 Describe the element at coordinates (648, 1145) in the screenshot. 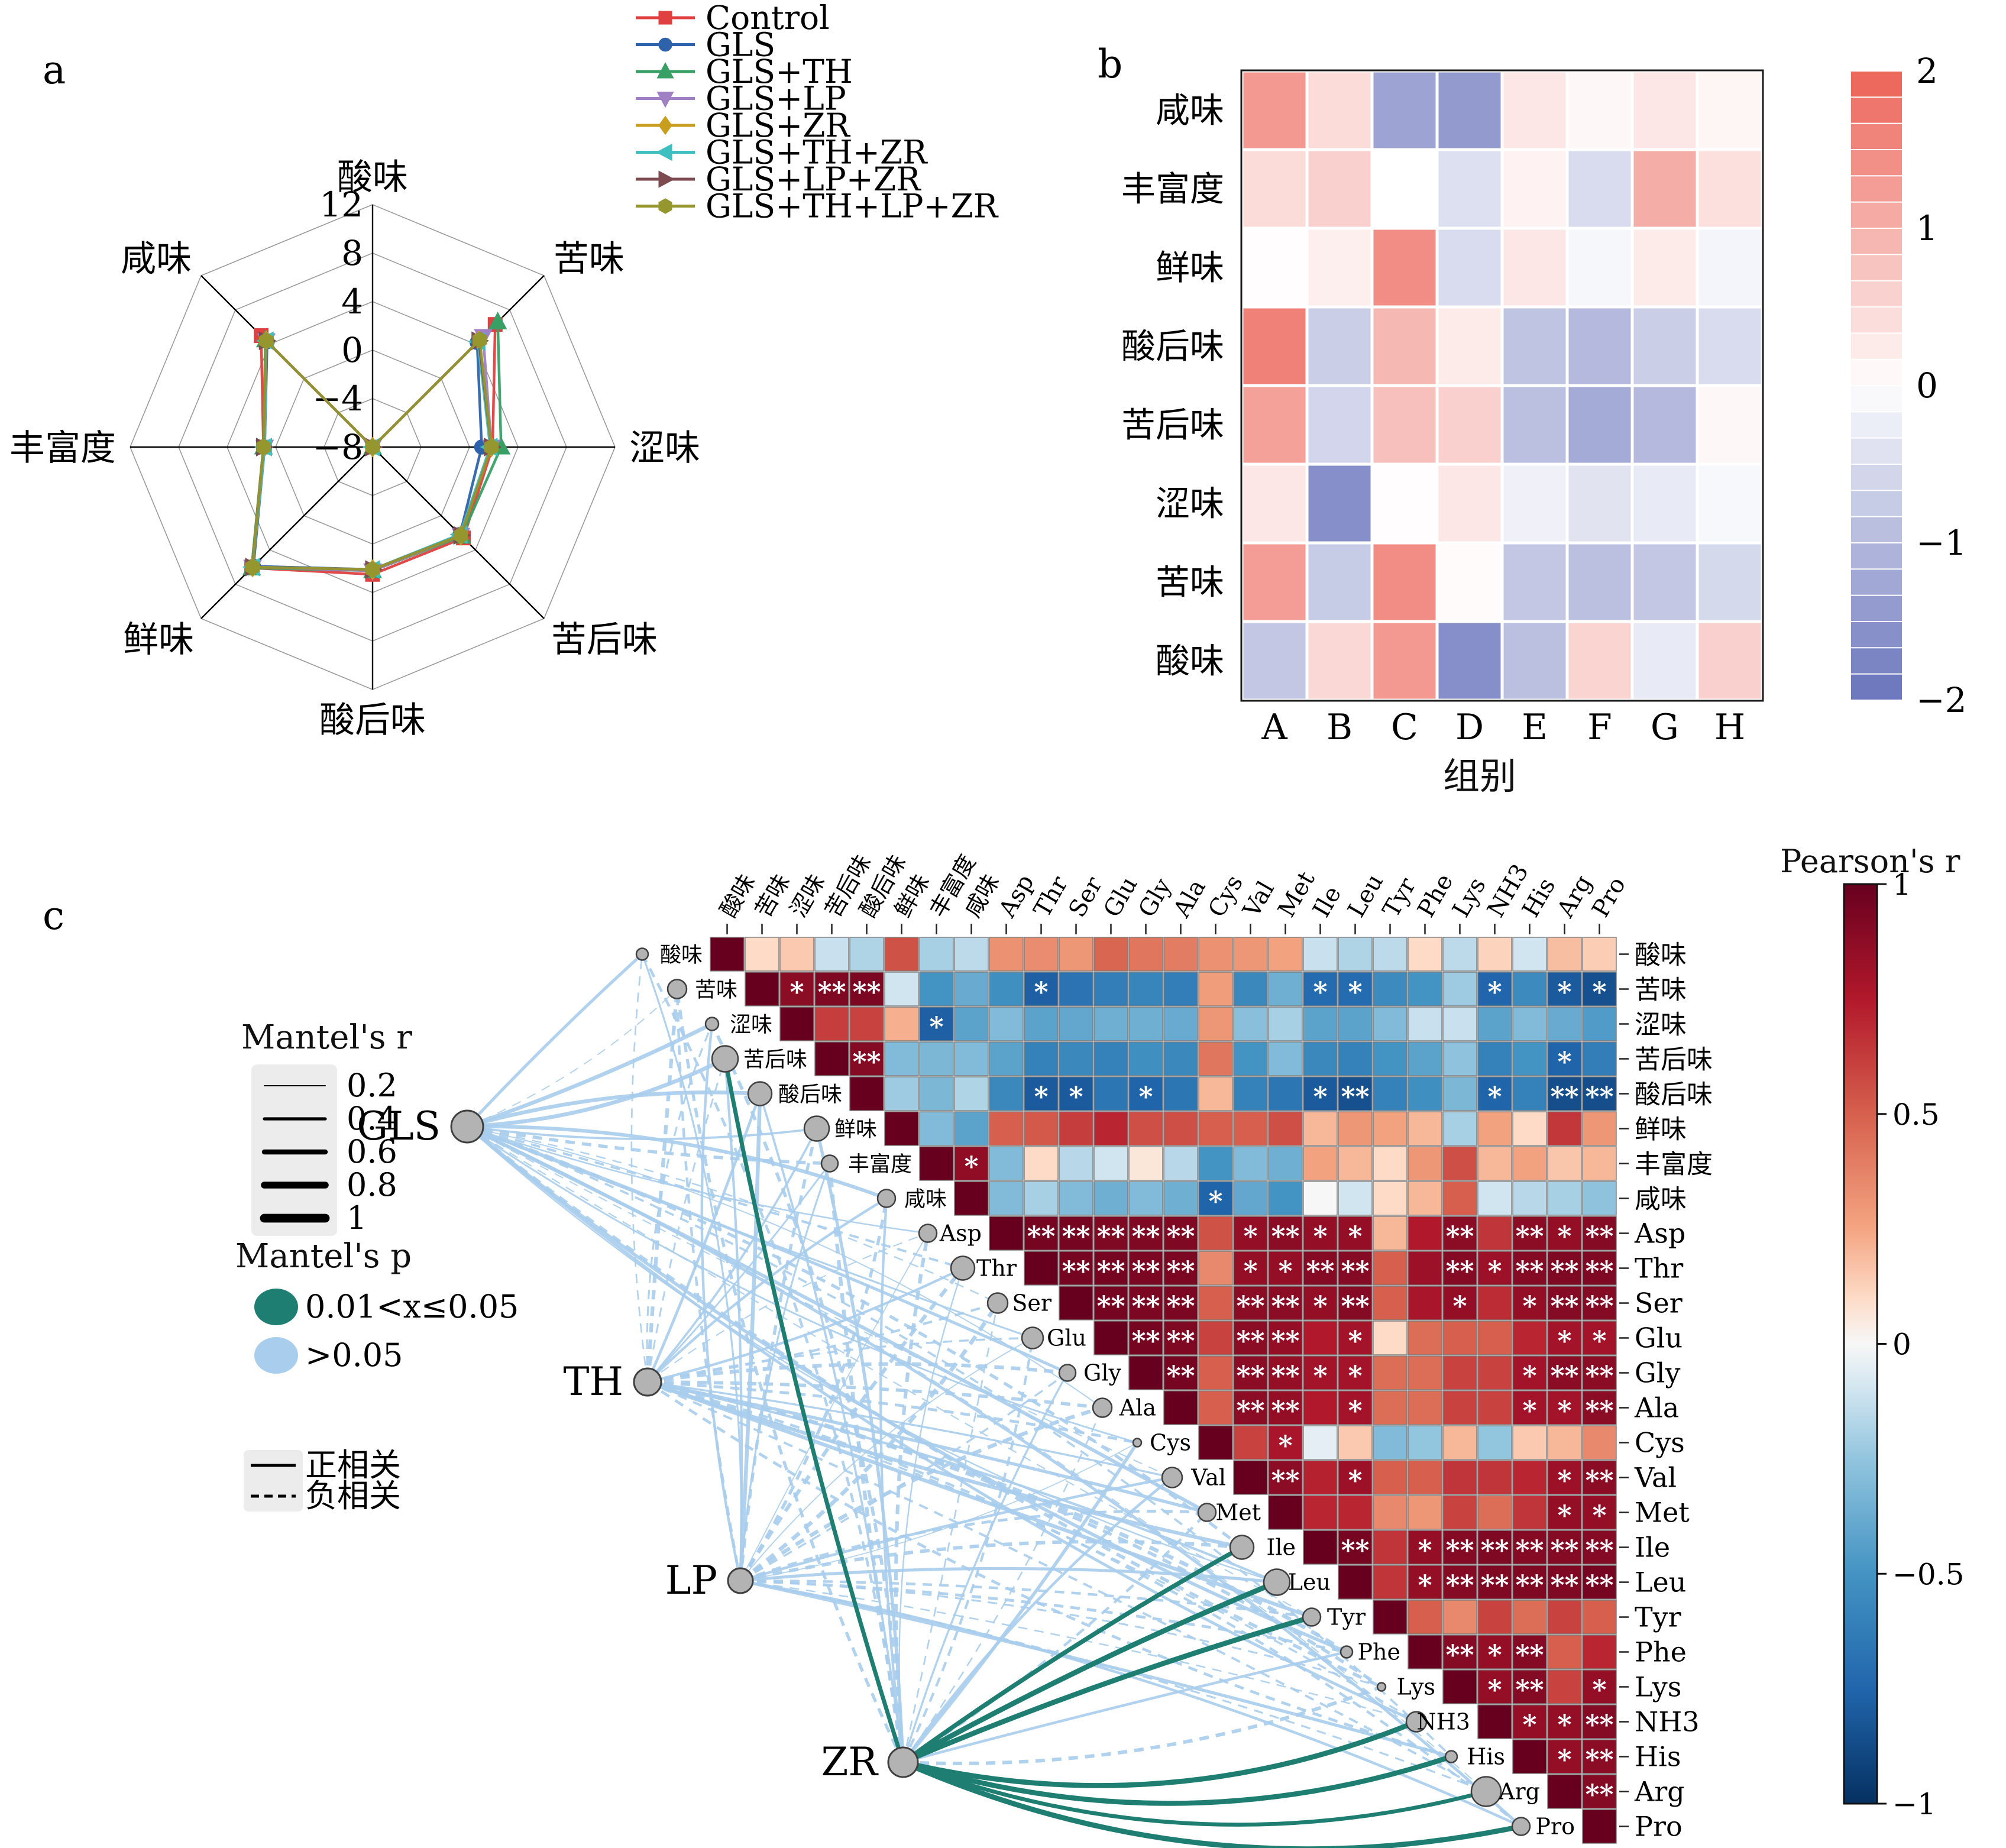

I see `mantel-edge-GLS-丰富度` at that location.